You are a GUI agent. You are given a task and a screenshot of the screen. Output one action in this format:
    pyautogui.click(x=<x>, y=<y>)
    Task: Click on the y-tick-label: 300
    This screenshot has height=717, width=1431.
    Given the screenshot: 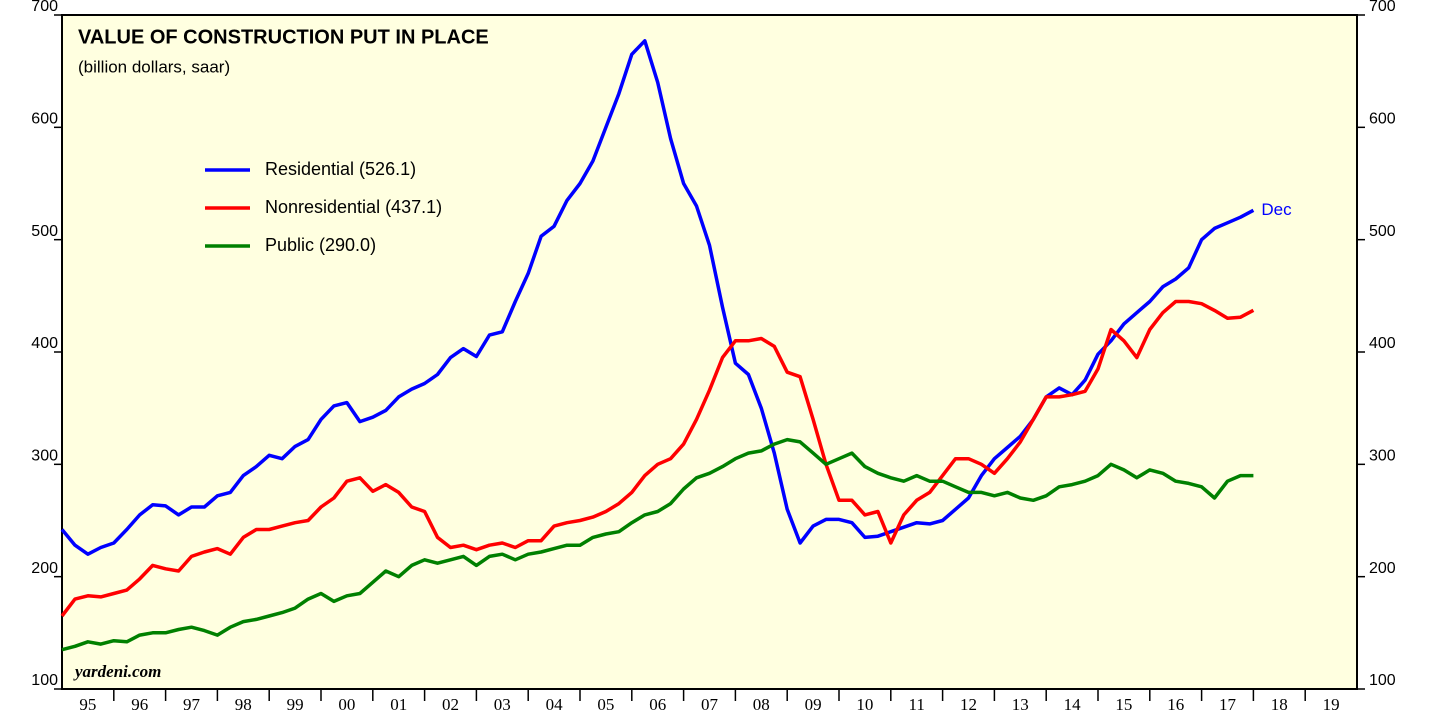 What is the action you would take?
    pyautogui.click(x=44, y=456)
    